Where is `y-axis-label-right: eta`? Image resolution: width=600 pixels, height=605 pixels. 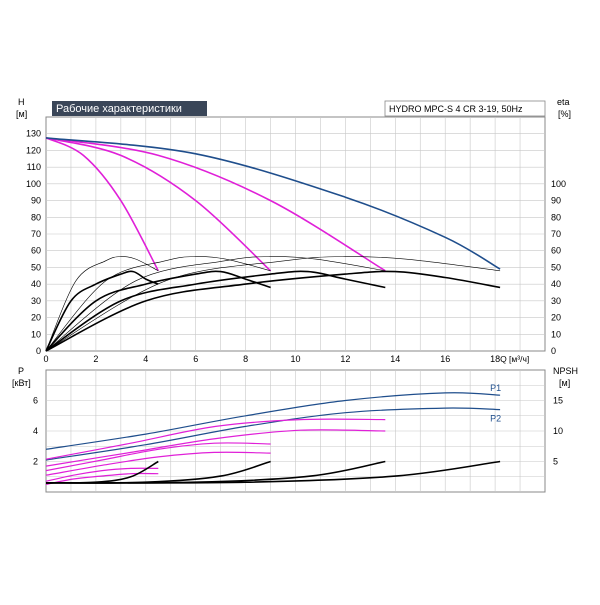 y-axis-label-right: eta is located at coordinates (563, 102).